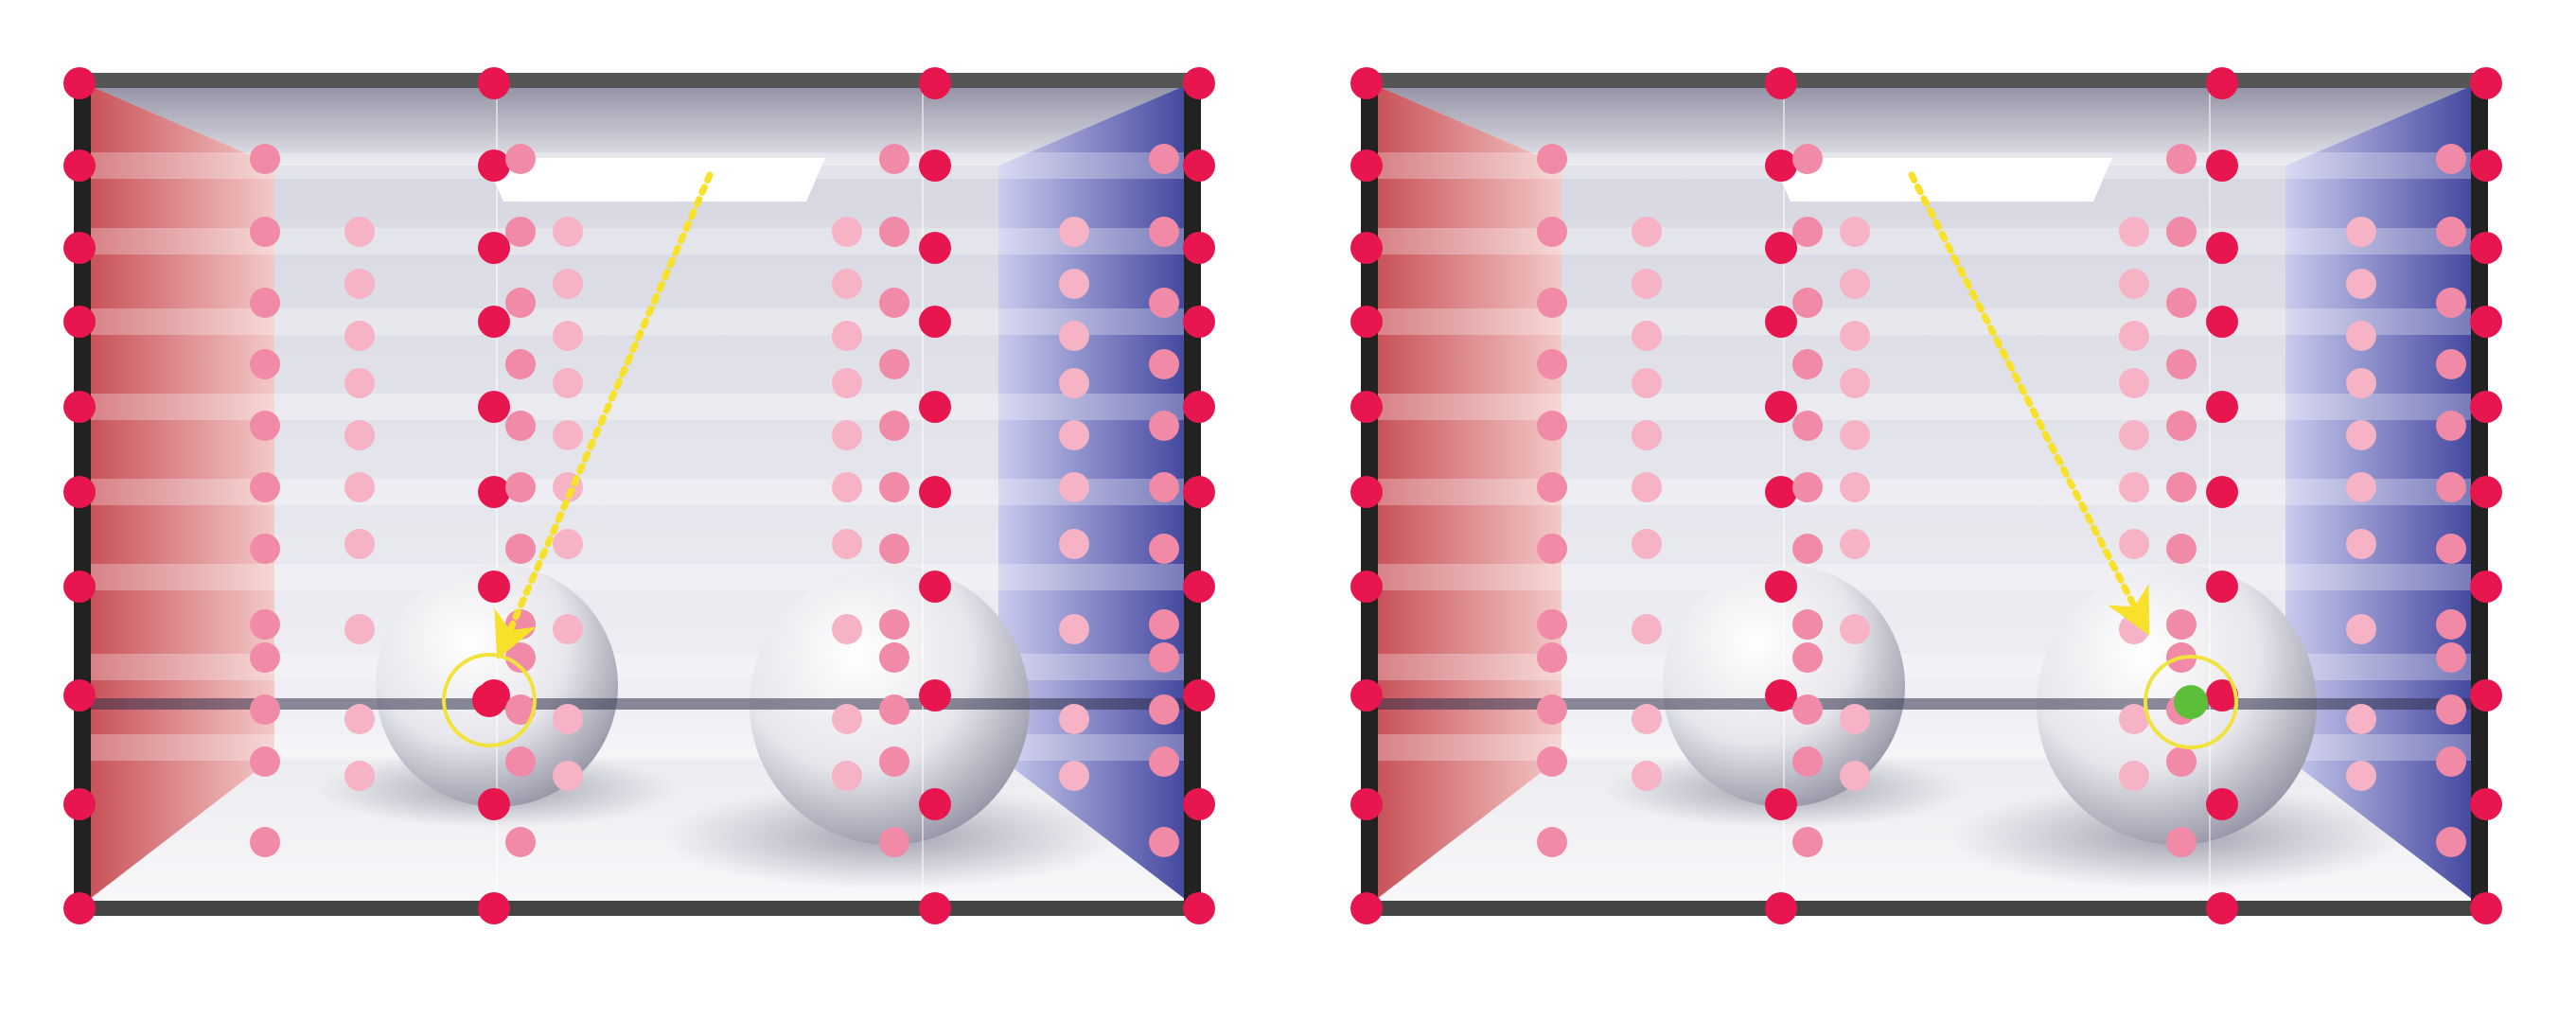 The image size is (2576, 1019). Describe the element at coordinates (1942, 180) in the screenshot. I see `area-light` at that location.